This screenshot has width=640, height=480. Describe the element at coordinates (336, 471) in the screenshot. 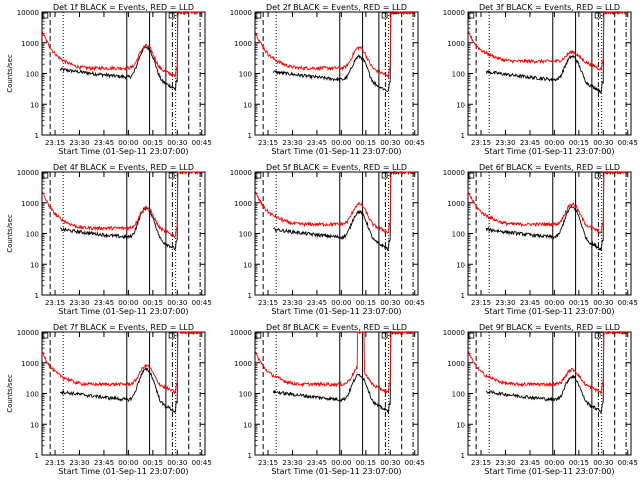

I see `panel-8-xlabel: Start Time (01-Sep-11 23:07:00)` at that location.